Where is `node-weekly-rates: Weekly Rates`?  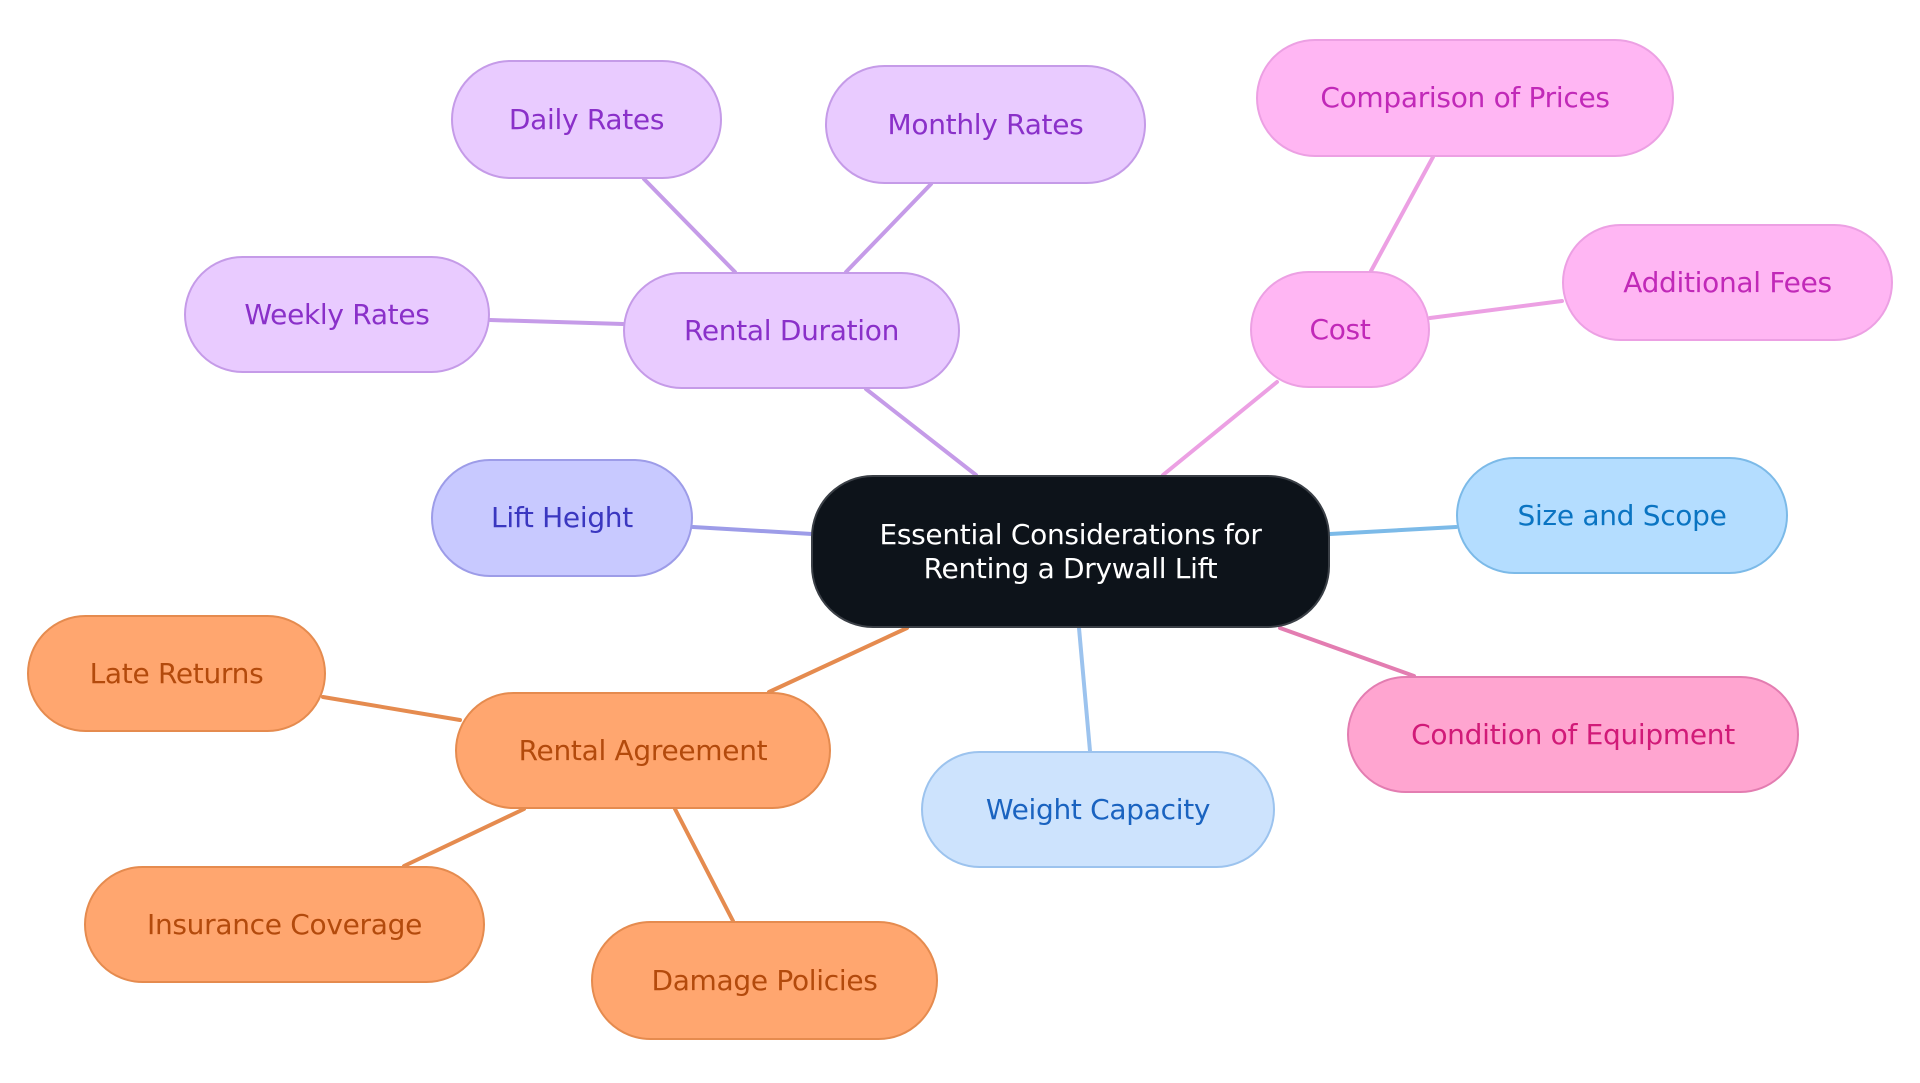 node-weekly-rates: Weekly Rates is located at coordinates (337, 314).